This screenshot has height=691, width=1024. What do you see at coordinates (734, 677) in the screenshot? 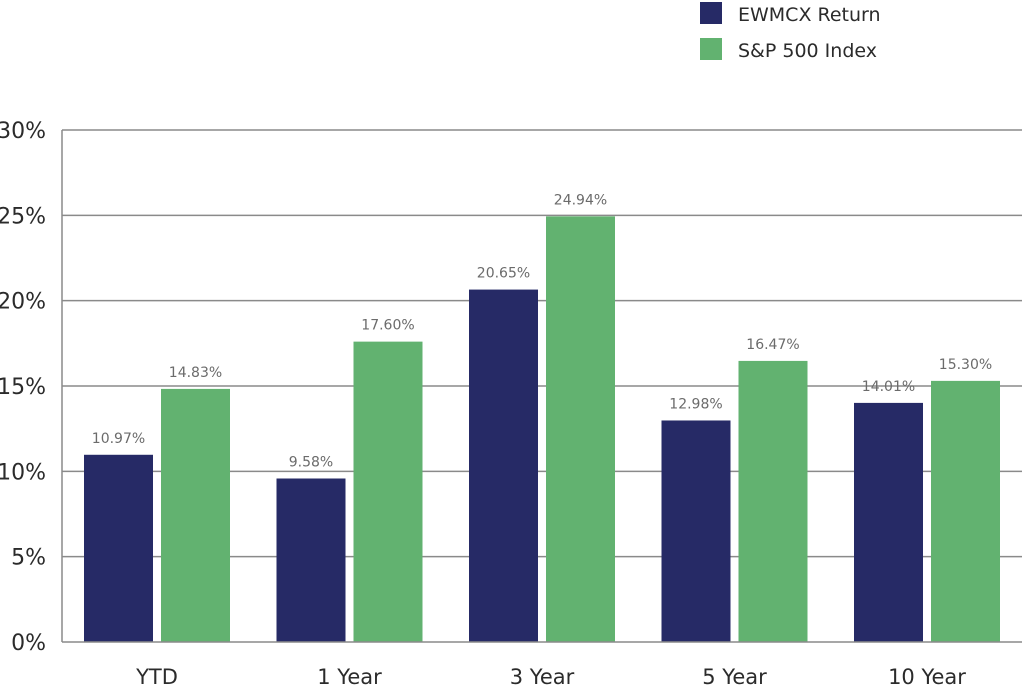
I see `x-category-label: 5 Year` at bounding box center [734, 677].